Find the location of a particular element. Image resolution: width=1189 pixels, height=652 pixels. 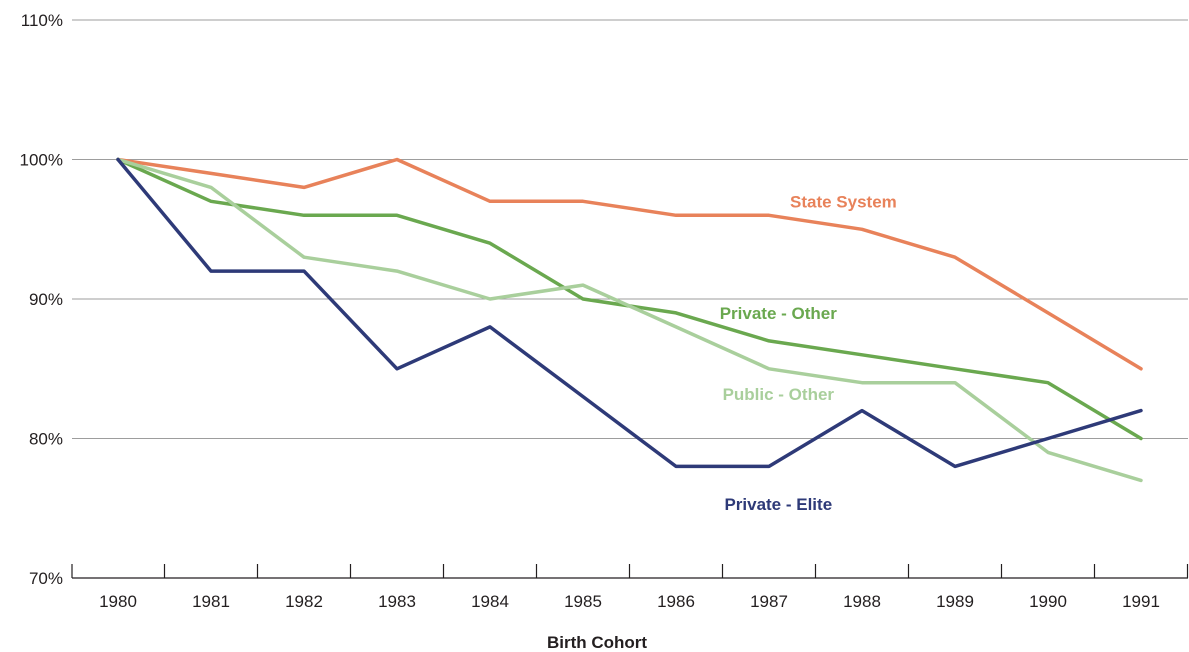

x-tick-label: 1988 is located at coordinates (862, 601).